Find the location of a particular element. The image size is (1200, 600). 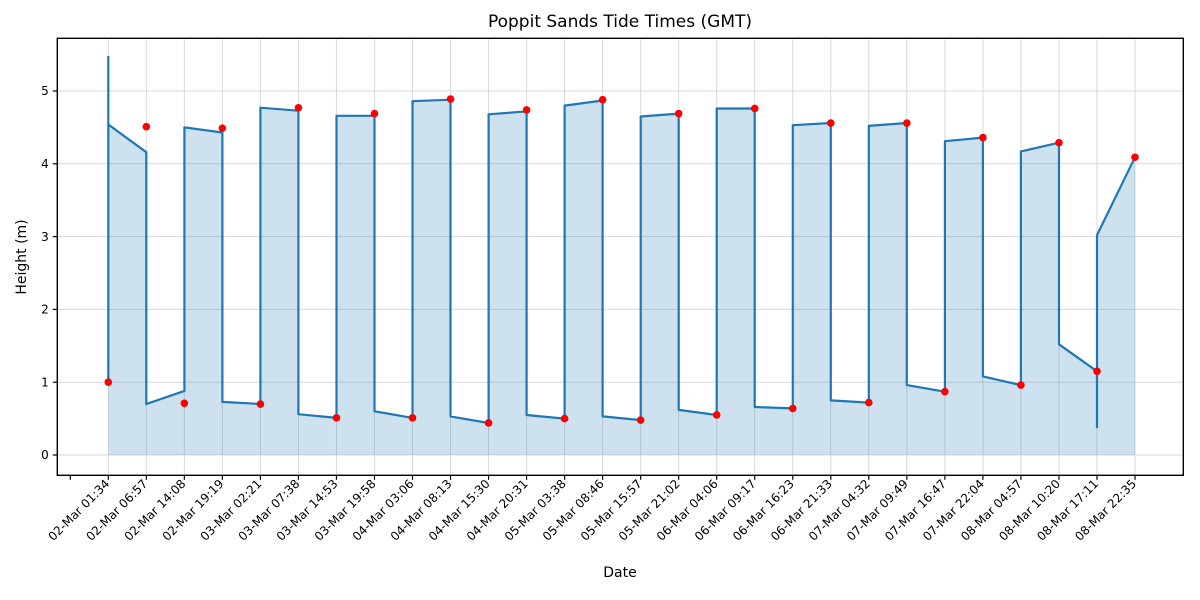

y-axis-label: Height (m) is located at coordinates (22, 257).